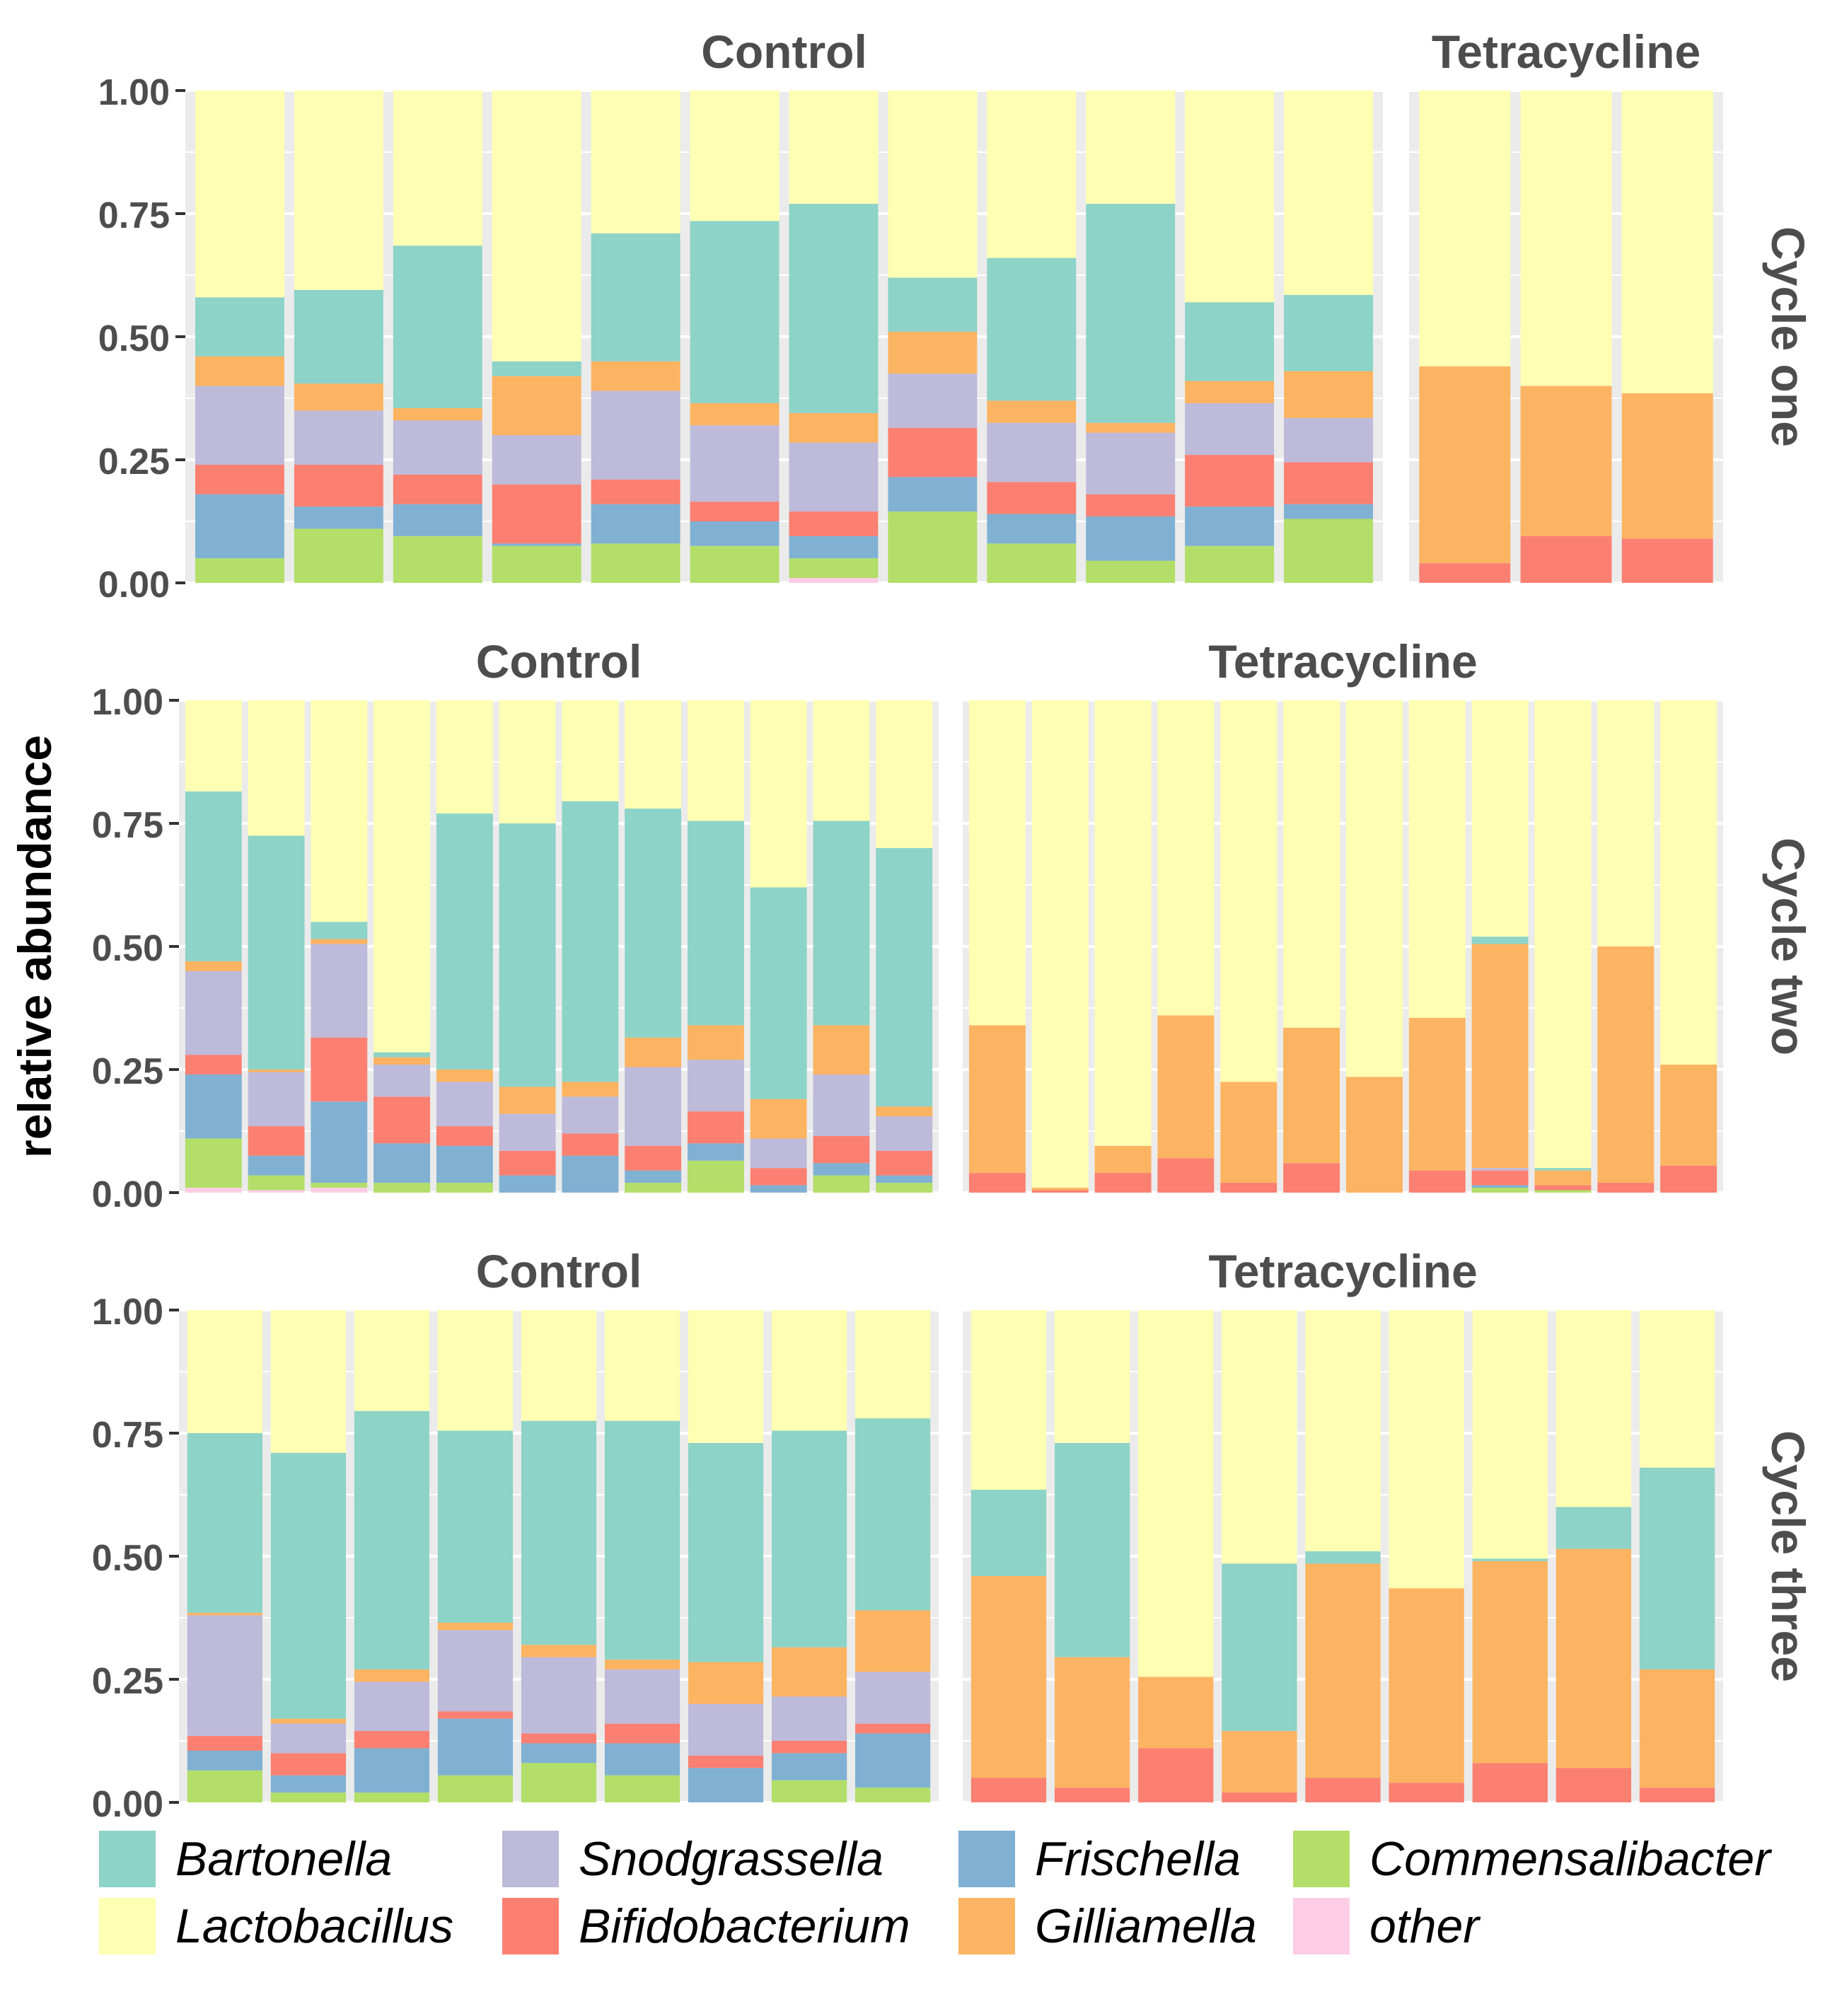  Describe the element at coordinates (339, 1142) in the screenshot. I see `bar-segment-cycle-two-control-3-frischella` at that location.